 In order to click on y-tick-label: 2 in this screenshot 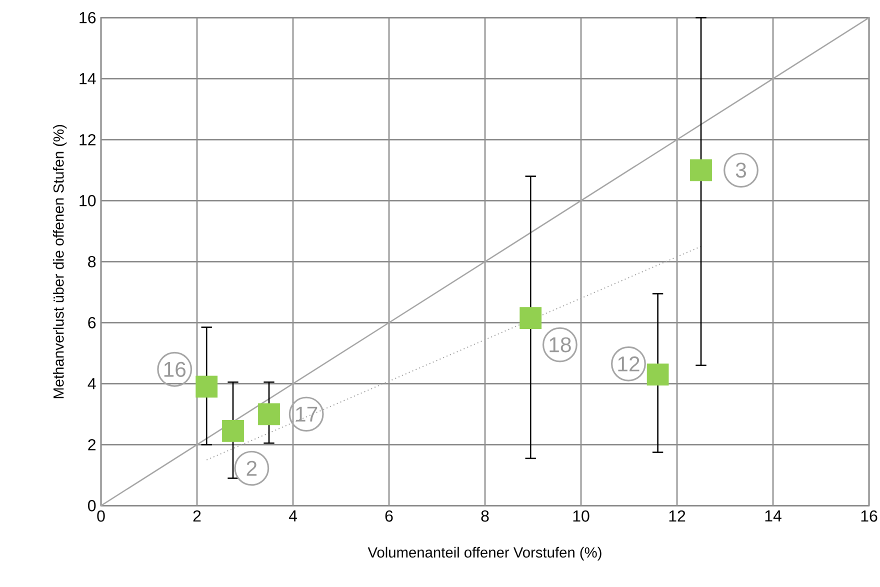, I will do `click(92, 444)`.